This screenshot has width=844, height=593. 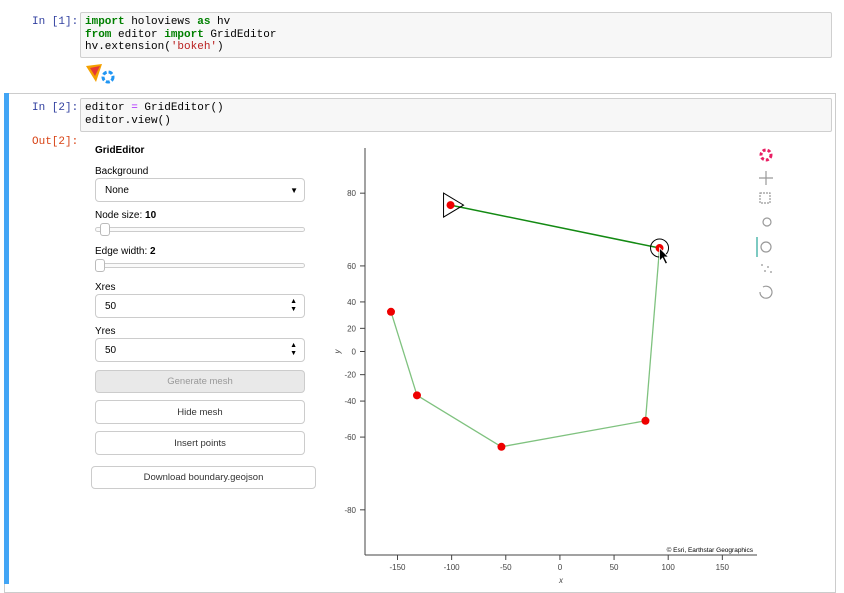 I want to click on x-tick-label: -150, so click(x=397, y=567).